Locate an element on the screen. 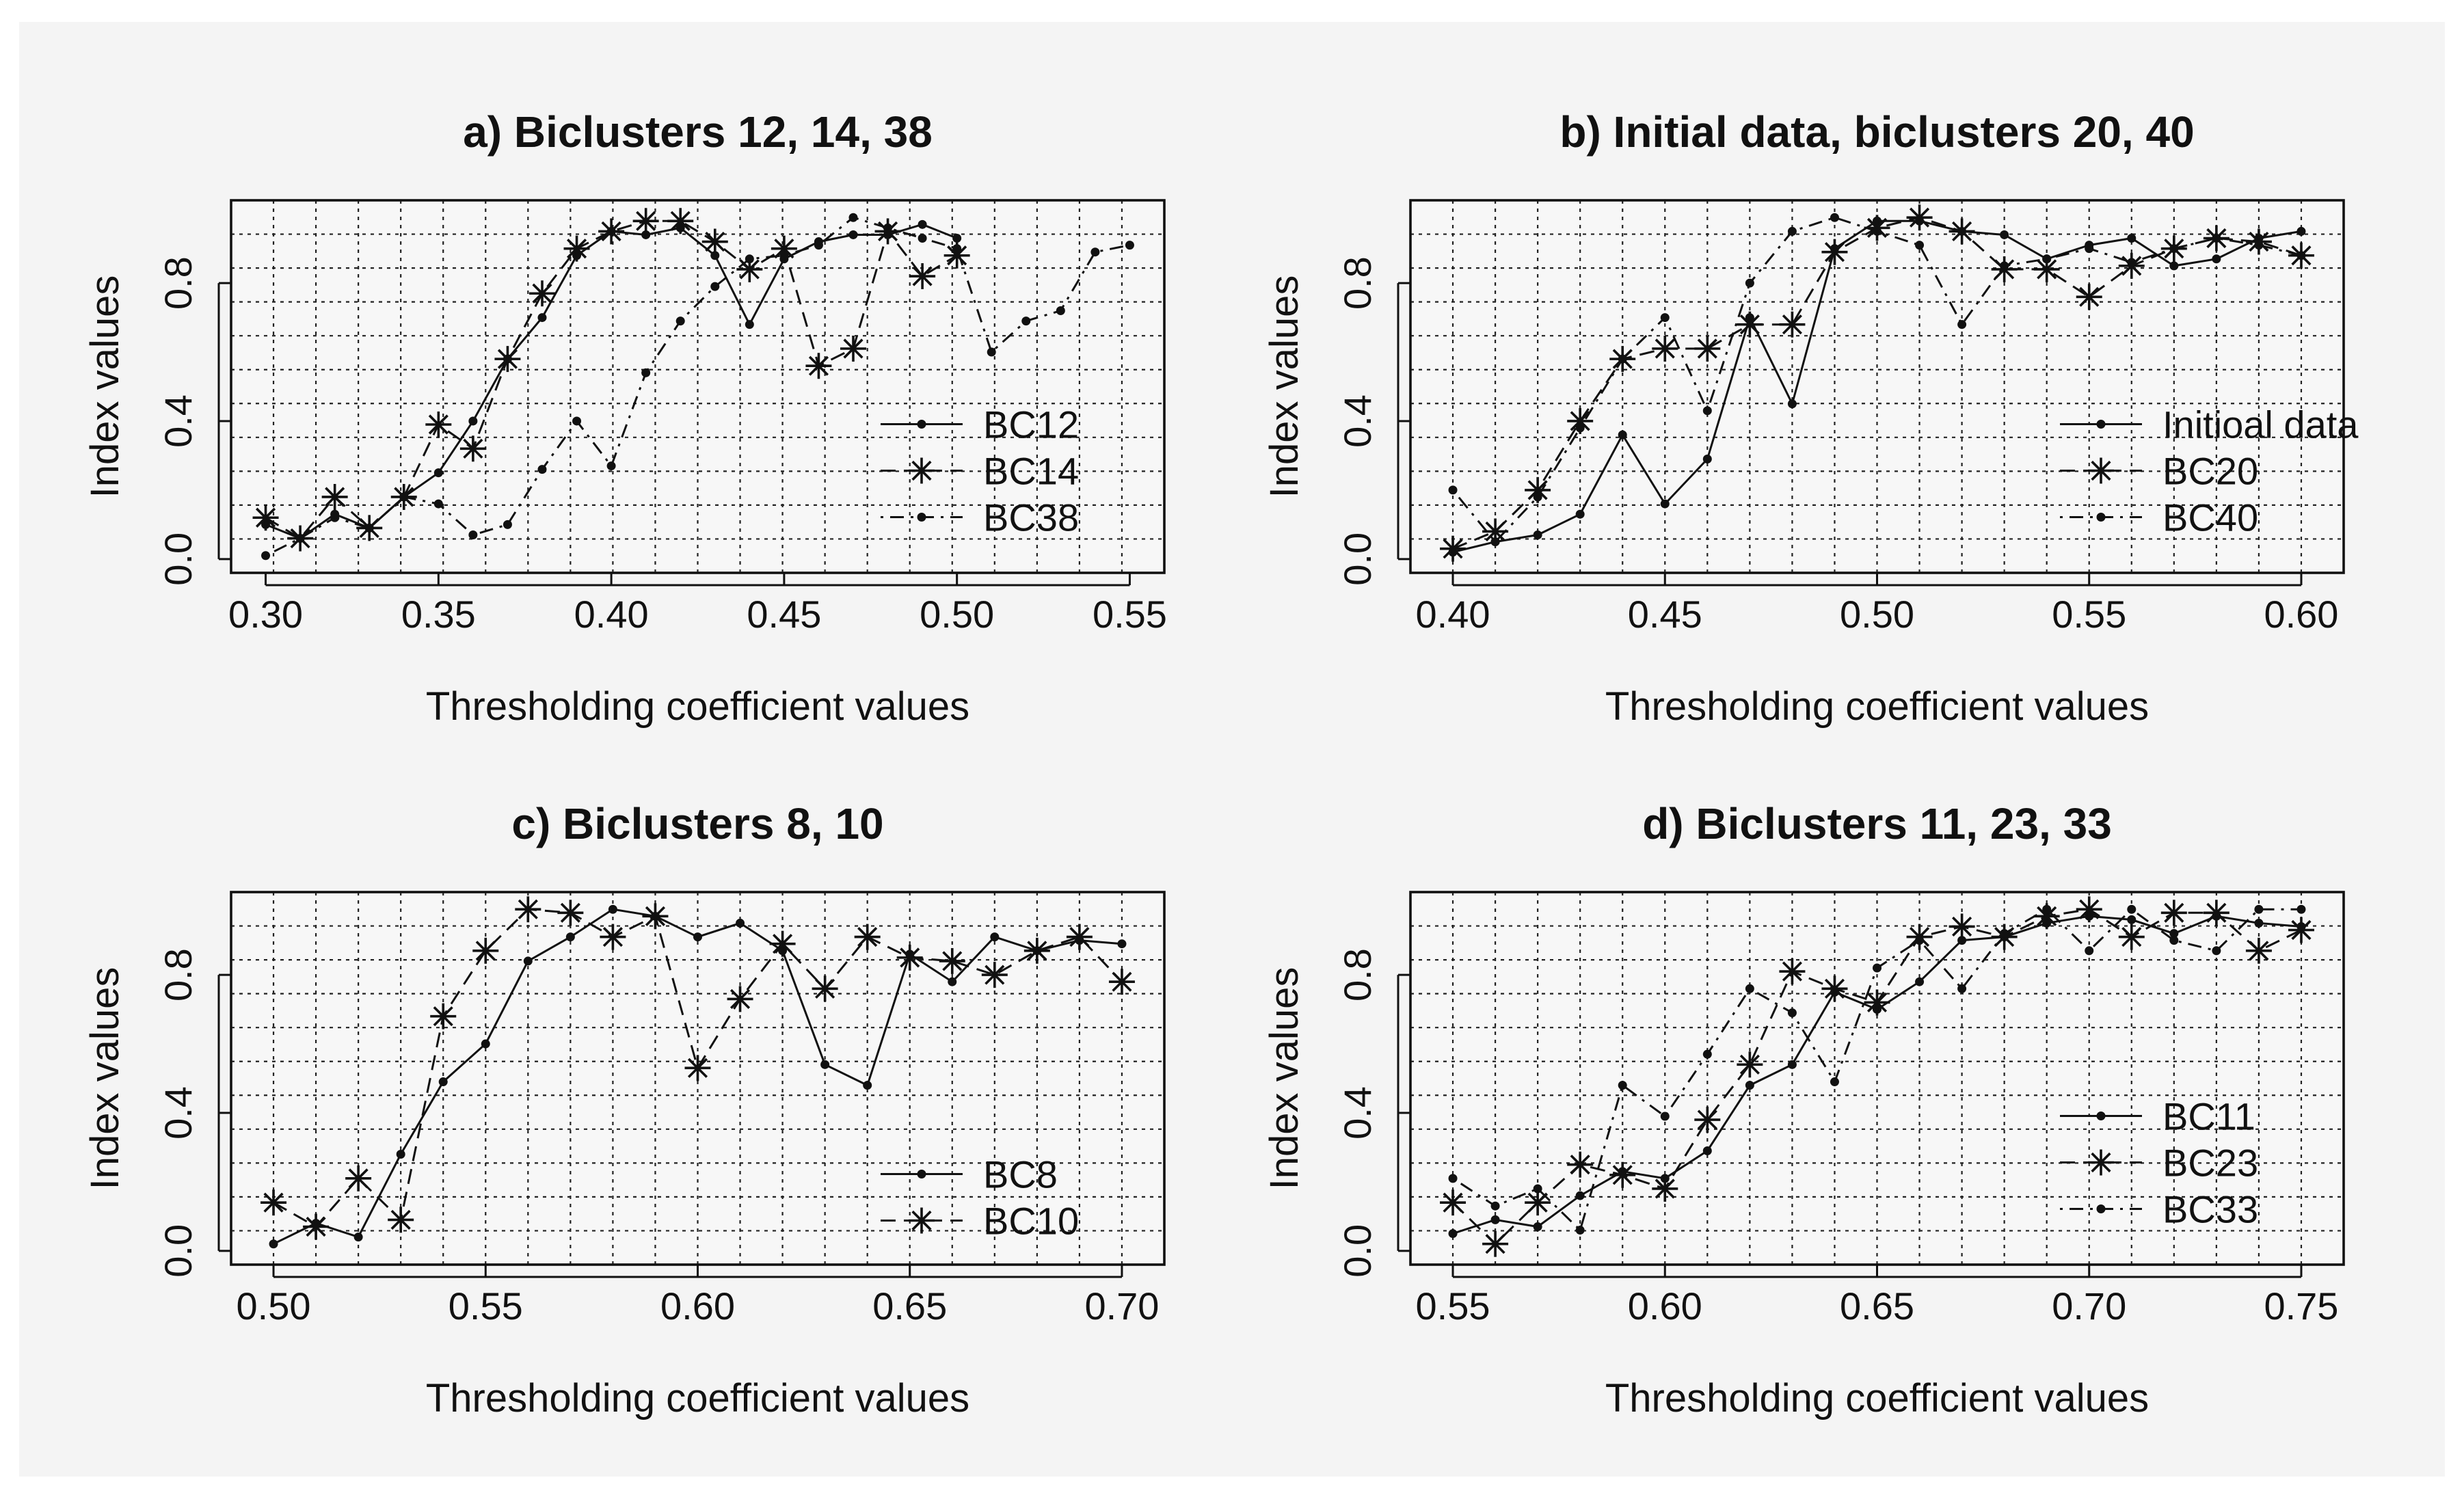 The width and height of the screenshot is (2464, 1495). plot-frame is located at coordinates (698, 386).